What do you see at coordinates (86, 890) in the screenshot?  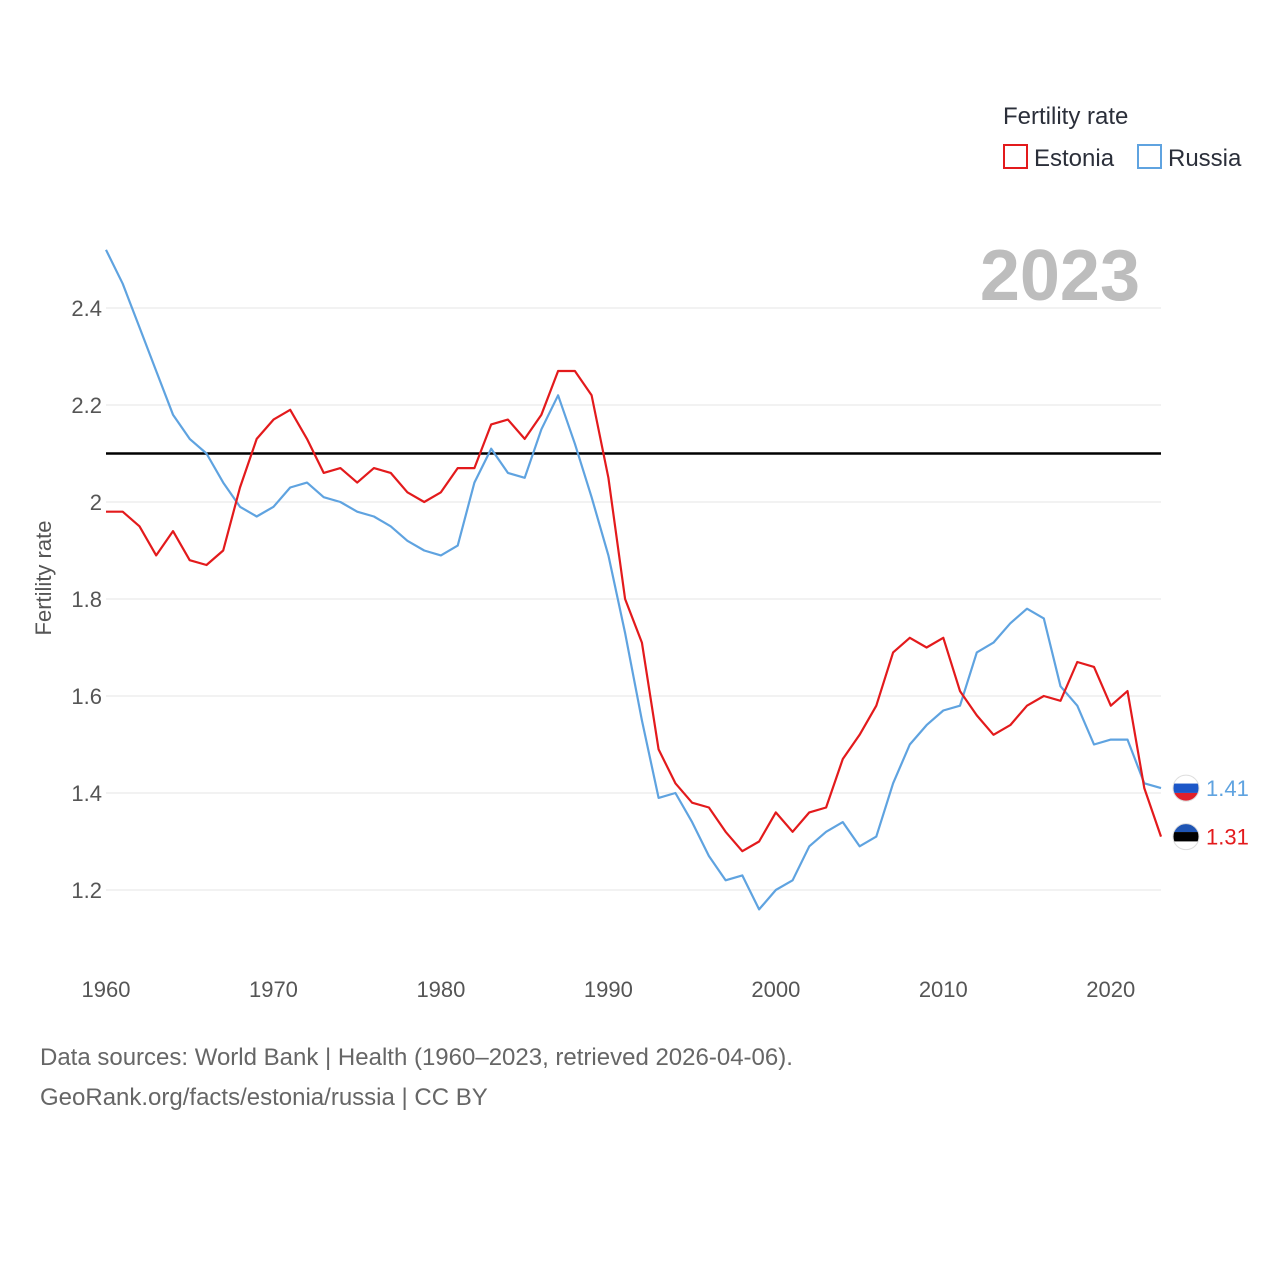 I see `y-tick-label: 1.2` at bounding box center [86, 890].